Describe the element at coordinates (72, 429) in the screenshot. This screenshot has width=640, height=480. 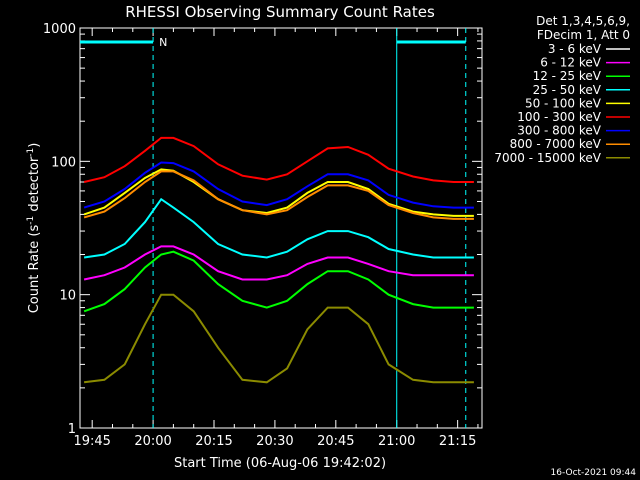
I see `y-tick-label: 1` at that location.